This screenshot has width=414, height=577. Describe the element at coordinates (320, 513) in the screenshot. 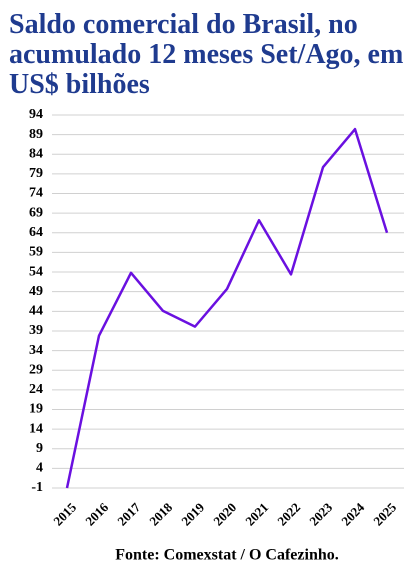

I see `x-tick-label: 2023` at that location.